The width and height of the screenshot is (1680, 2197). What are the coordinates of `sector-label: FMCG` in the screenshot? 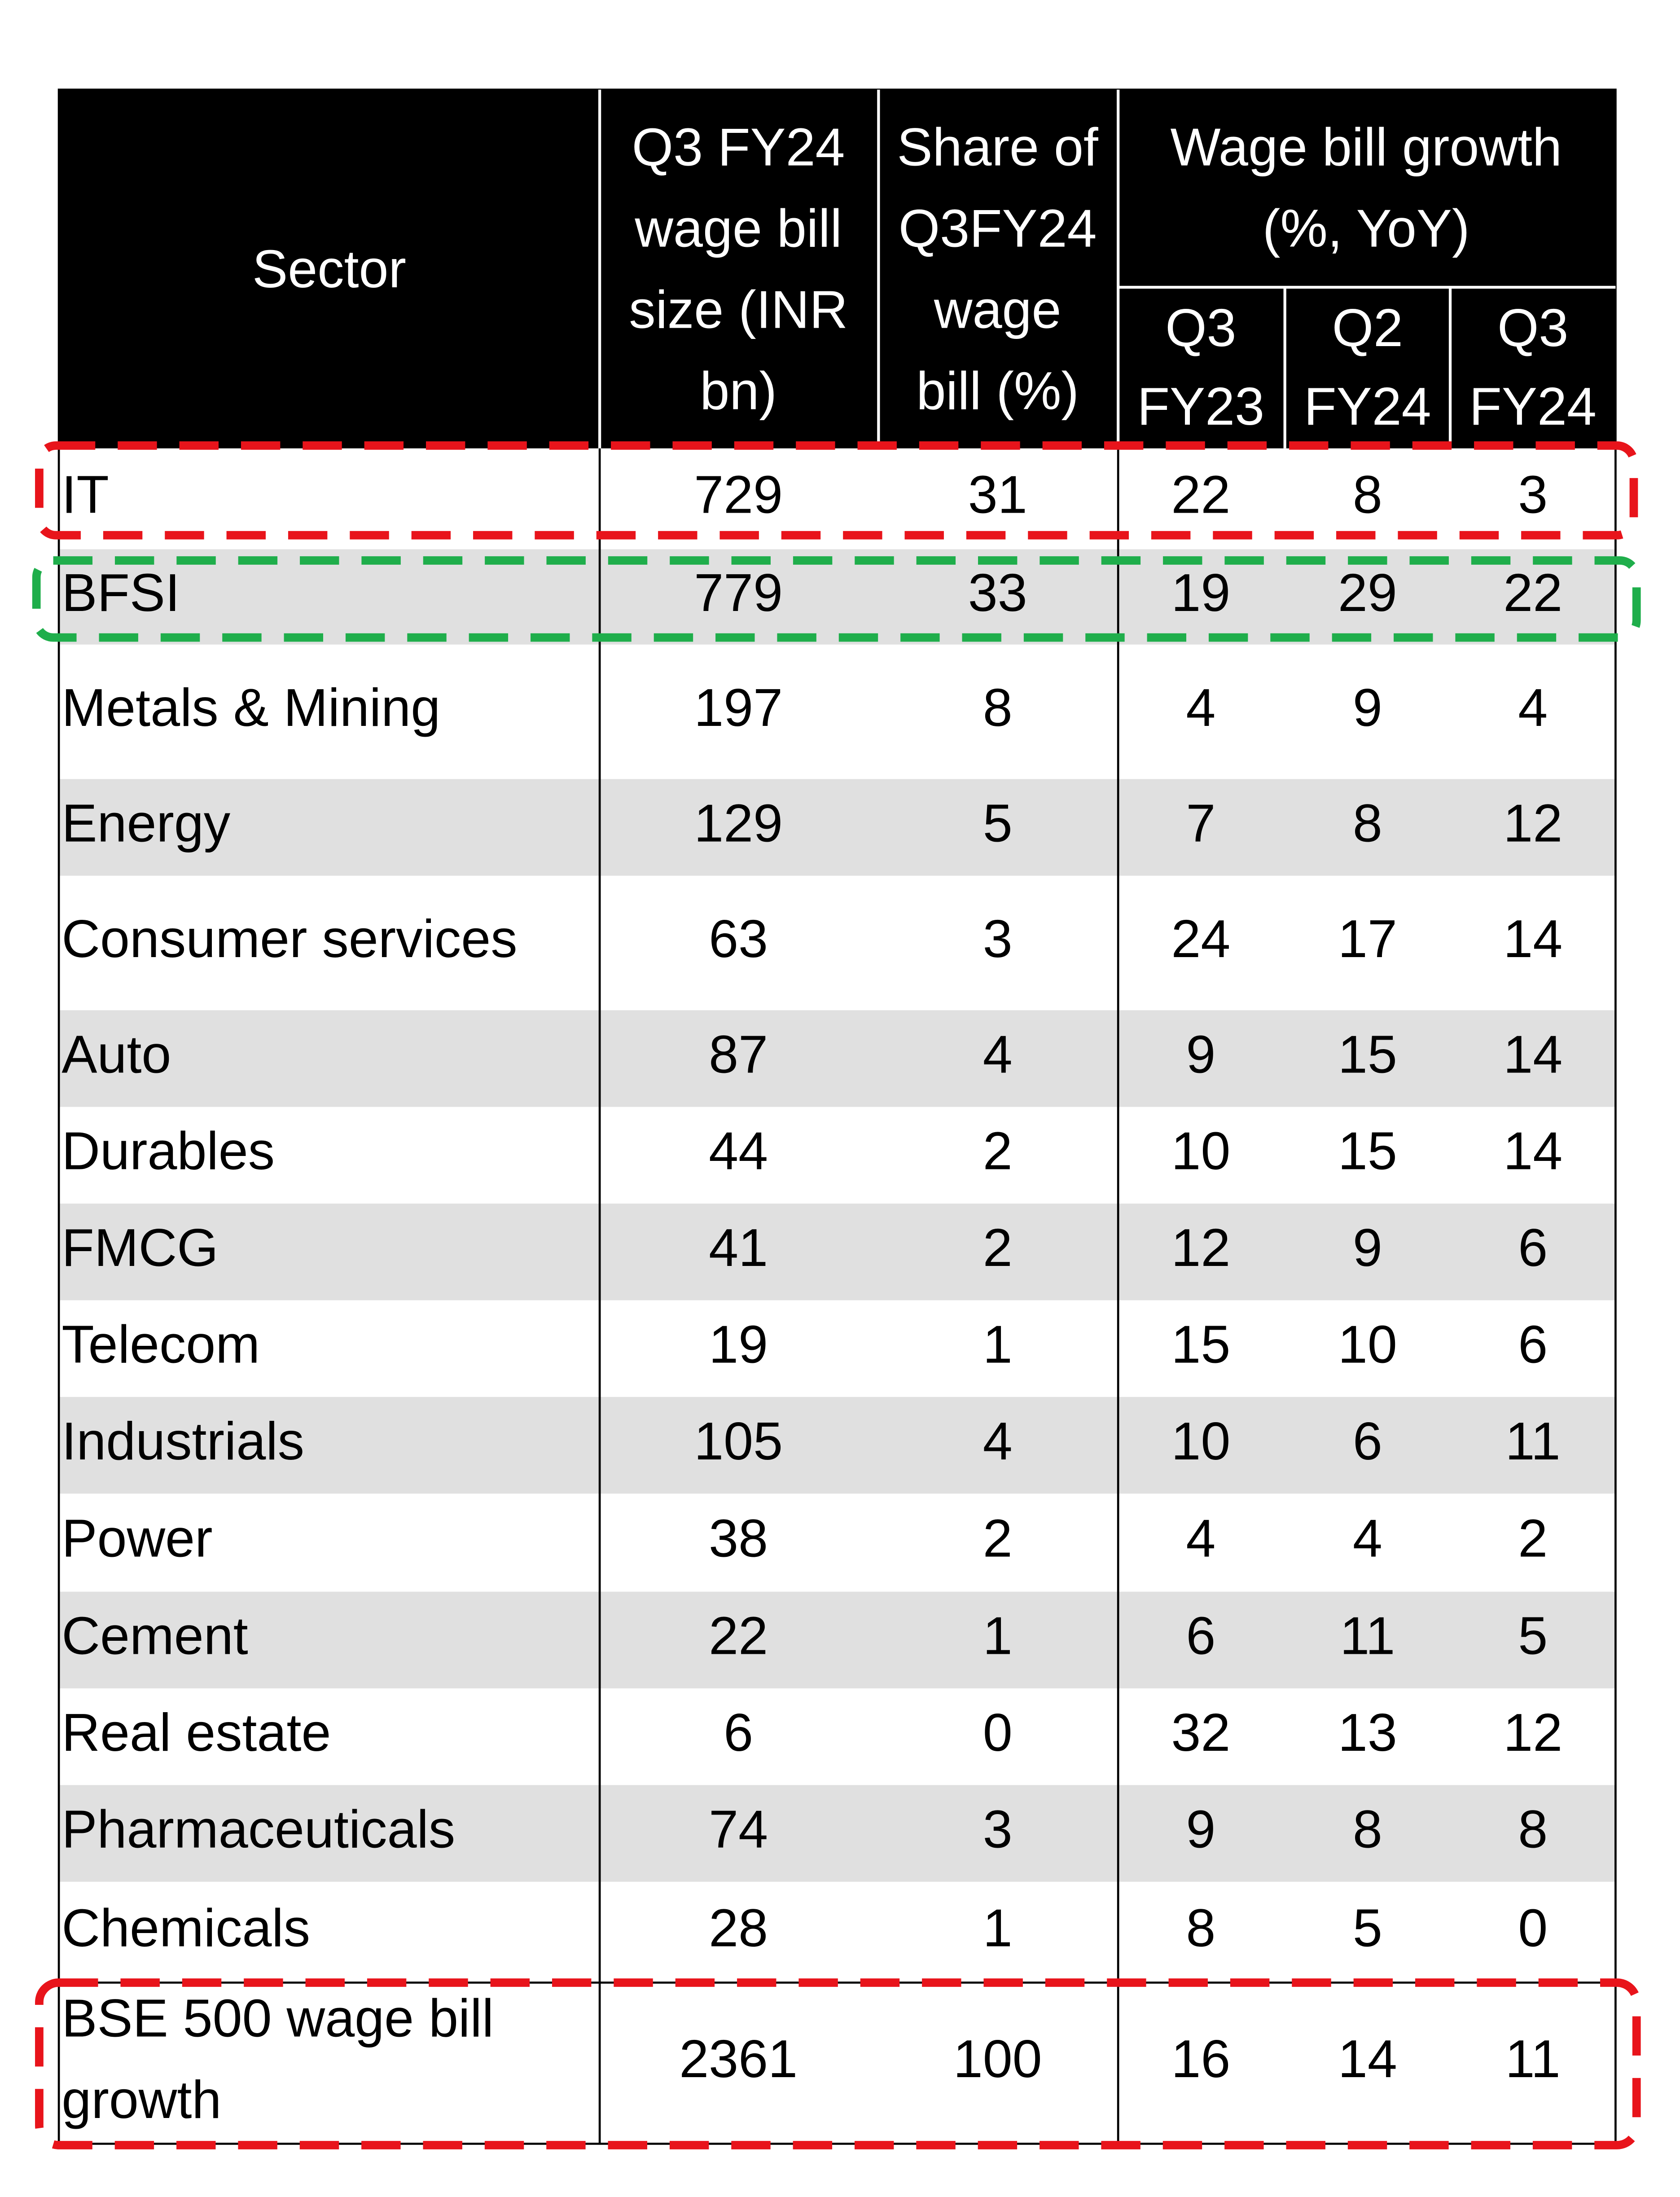 It's located at (139, 1248).